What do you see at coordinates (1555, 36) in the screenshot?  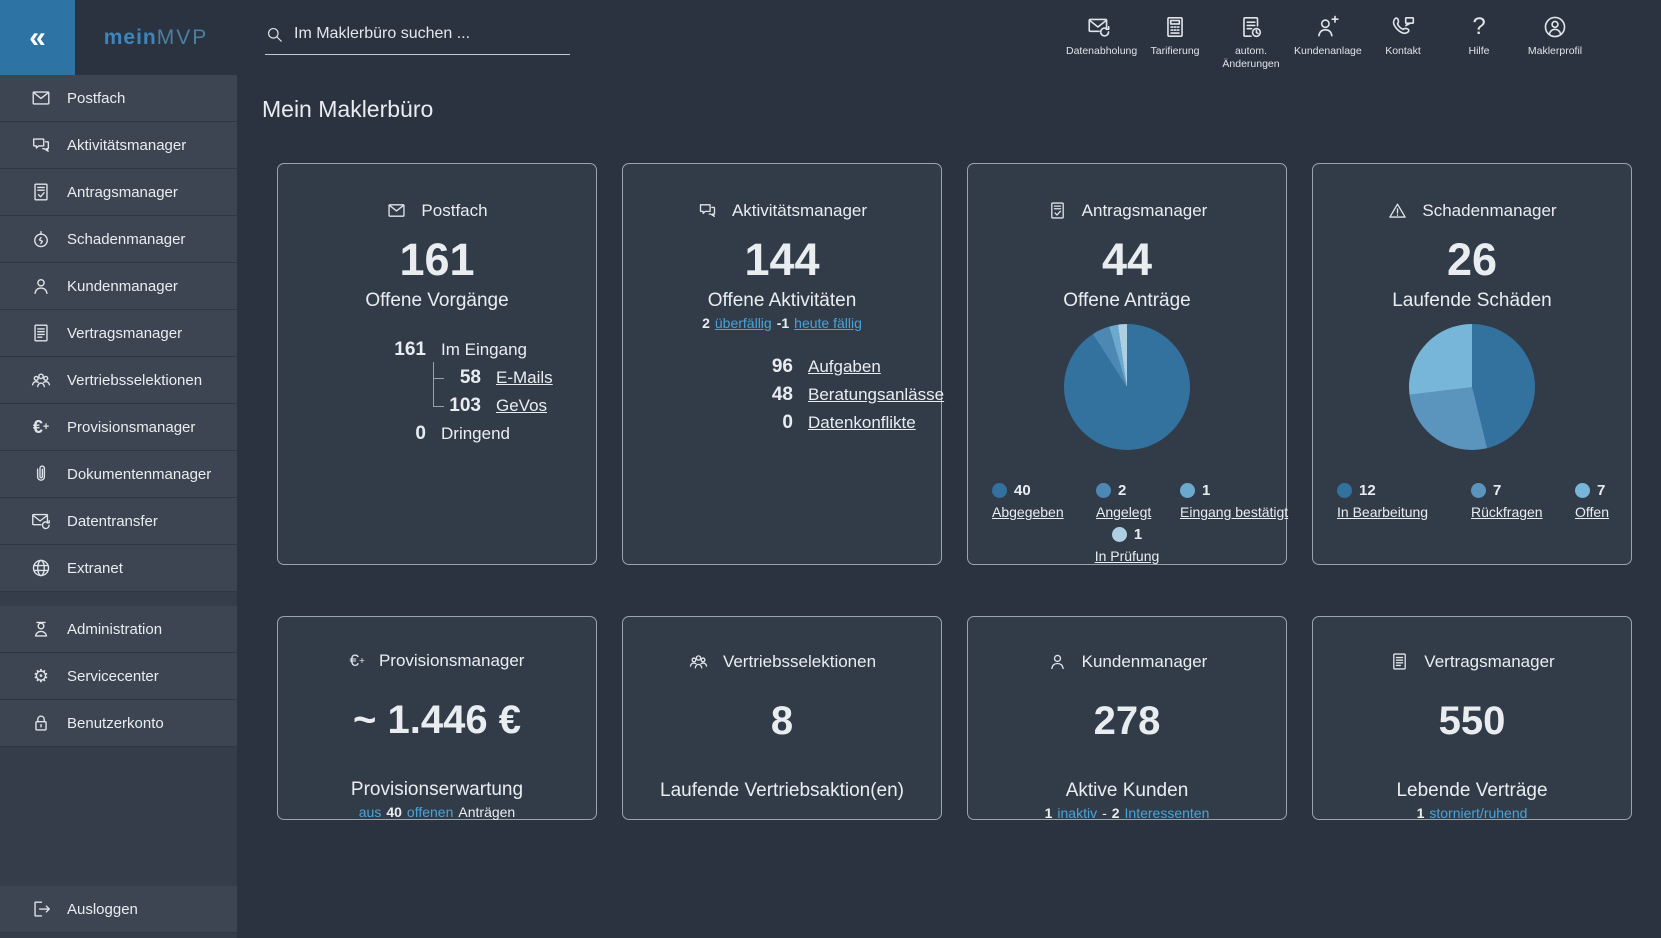 I see `action-maklerprofil: Maklerprofil` at bounding box center [1555, 36].